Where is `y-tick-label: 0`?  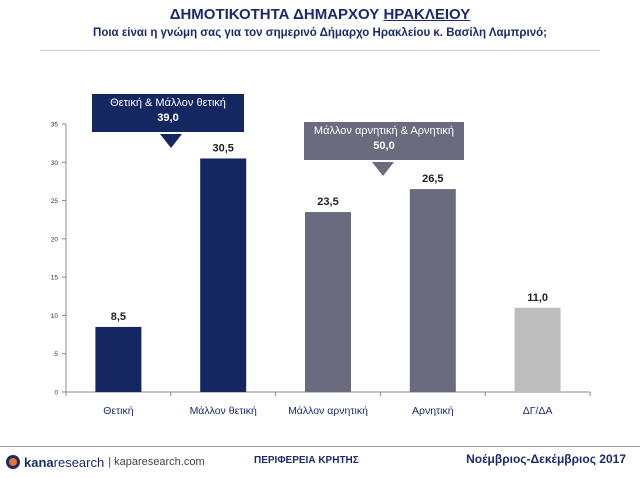 y-tick-label: 0 is located at coordinates (56, 393).